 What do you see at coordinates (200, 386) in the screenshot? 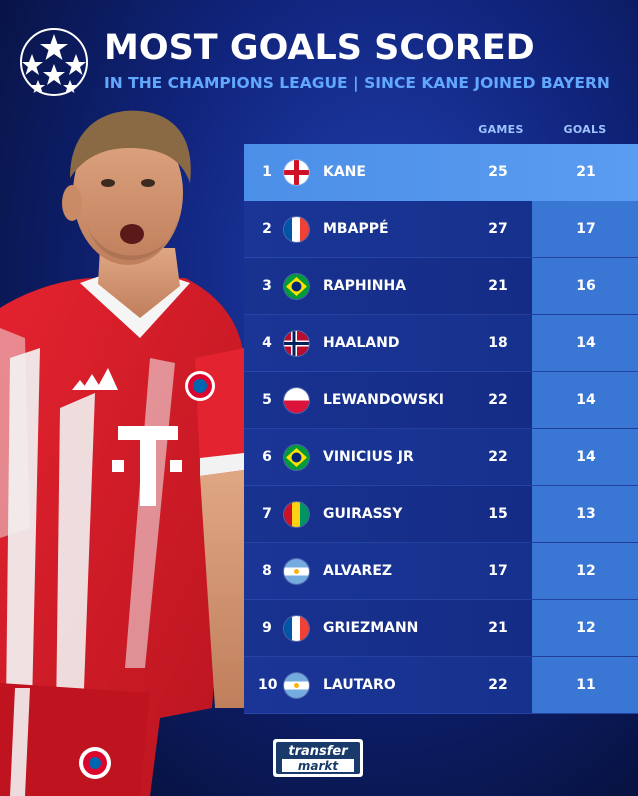
I see `bayern-crest-icon` at bounding box center [200, 386].